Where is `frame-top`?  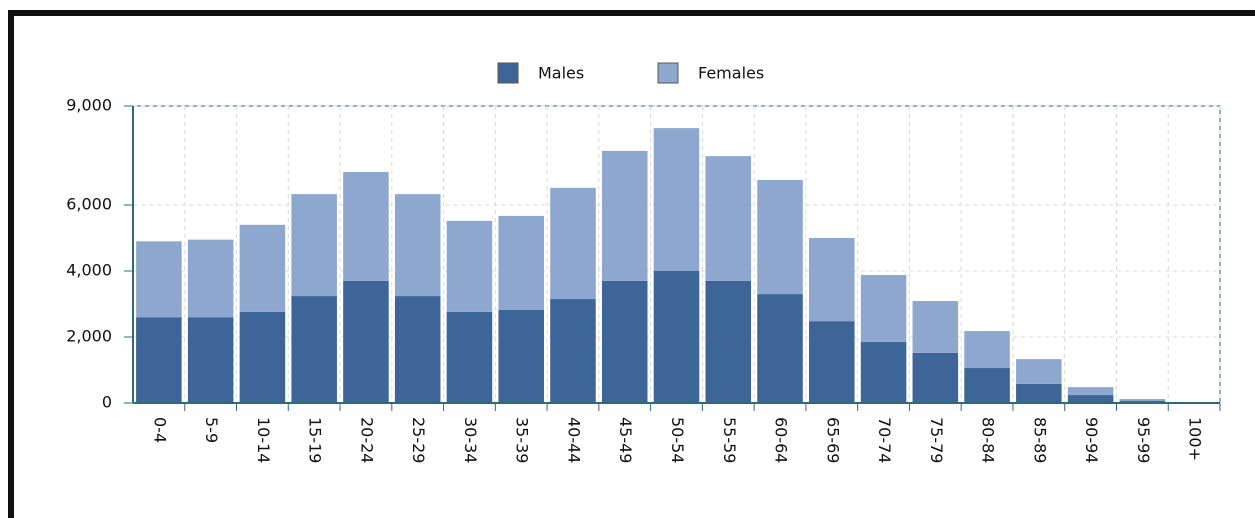 frame-top is located at coordinates (631, 13).